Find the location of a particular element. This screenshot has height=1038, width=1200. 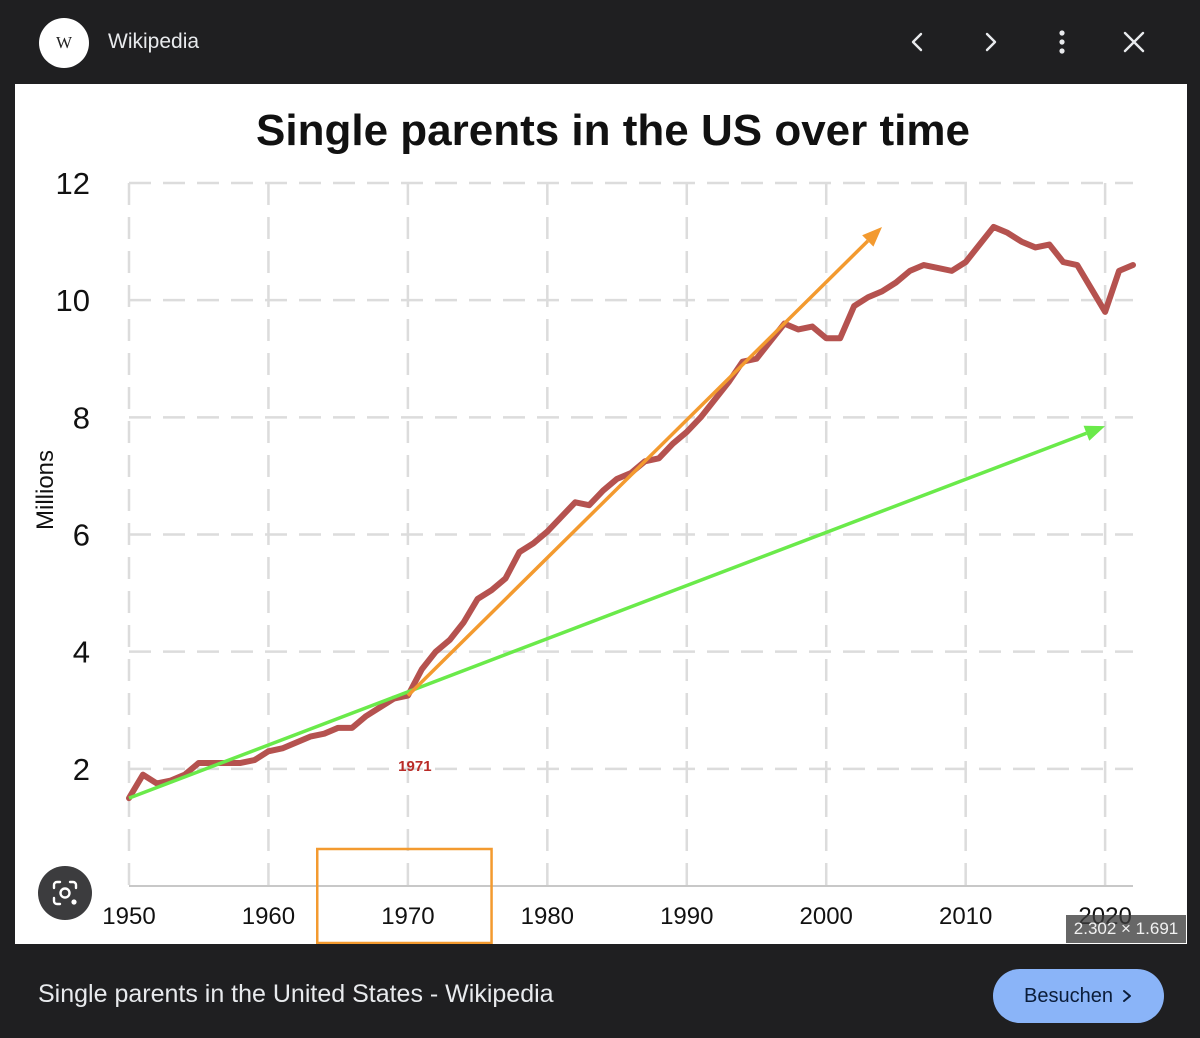

x-tick-label: 2010 is located at coordinates (965, 916).